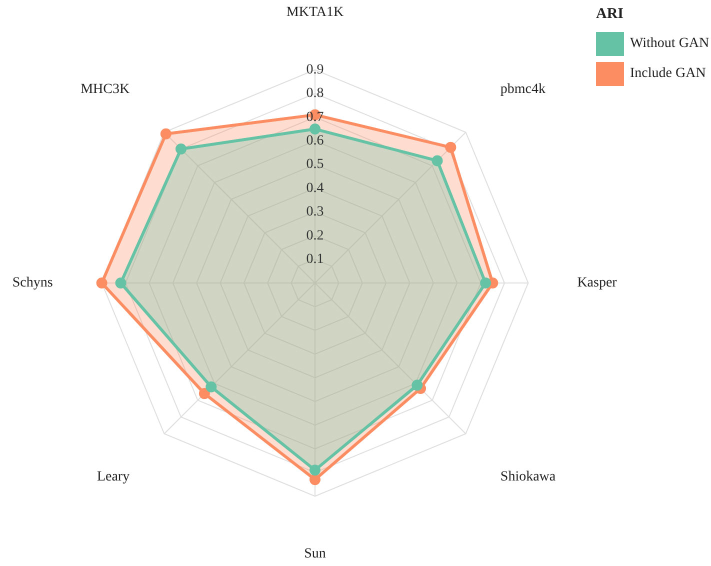 The height and width of the screenshot is (566, 711). I want to click on spoke-label: Kasper, so click(597, 283).